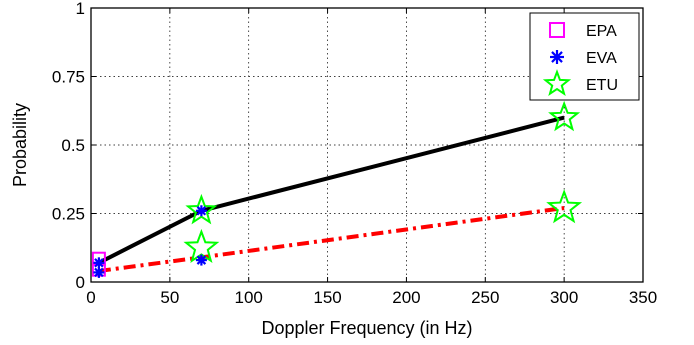 The image size is (694, 345). I want to click on legend-box, so click(584, 56).